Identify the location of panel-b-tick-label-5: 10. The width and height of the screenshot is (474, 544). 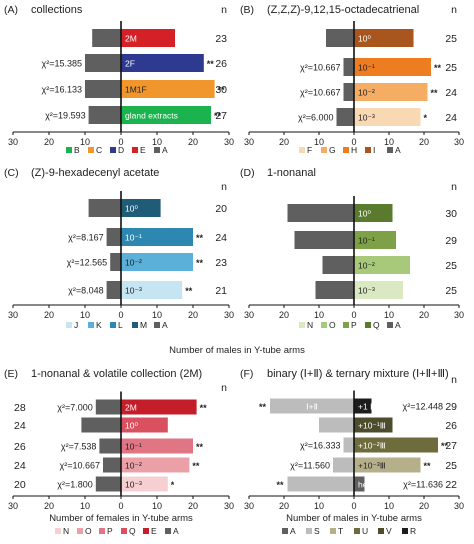
(389, 142).